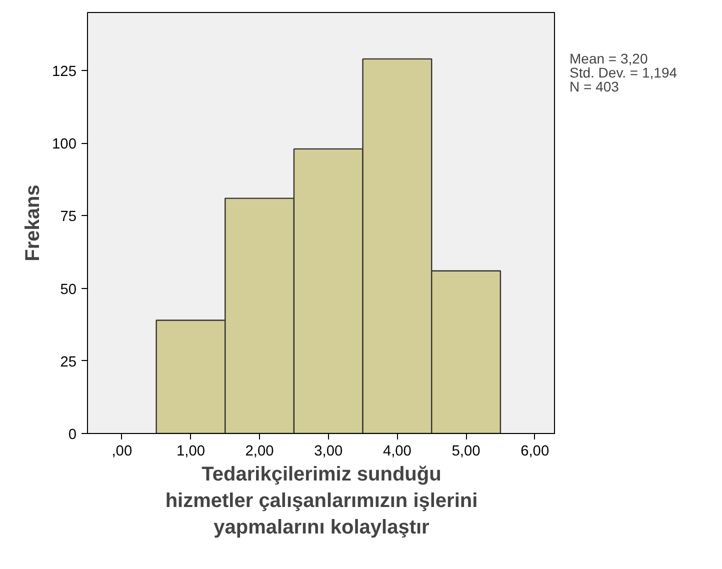 This screenshot has height=569, width=722. I want to click on text: Std. Dev. = 1,194, so click(624, 72).